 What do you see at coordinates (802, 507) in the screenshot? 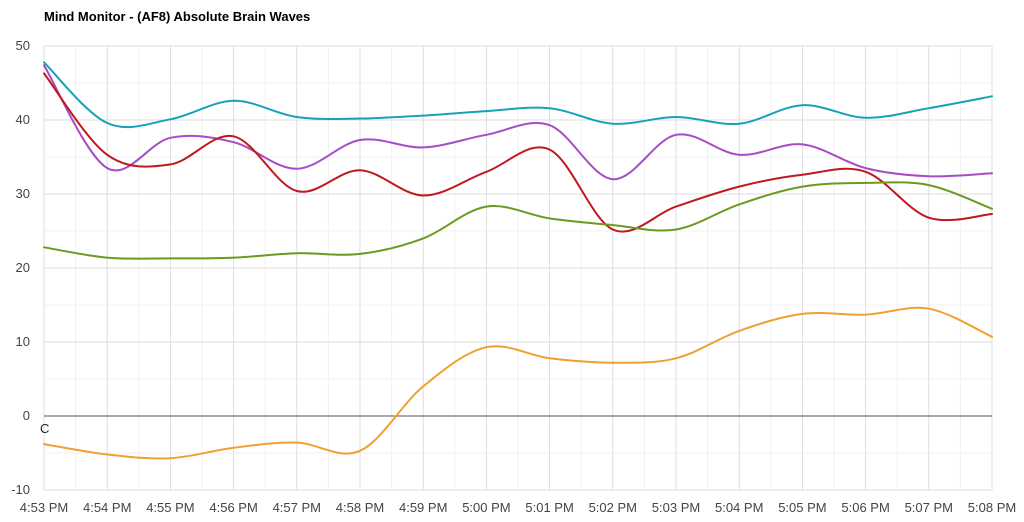
I see `x-tick-label: 5:05 PM` at bounding box center [802, 507].